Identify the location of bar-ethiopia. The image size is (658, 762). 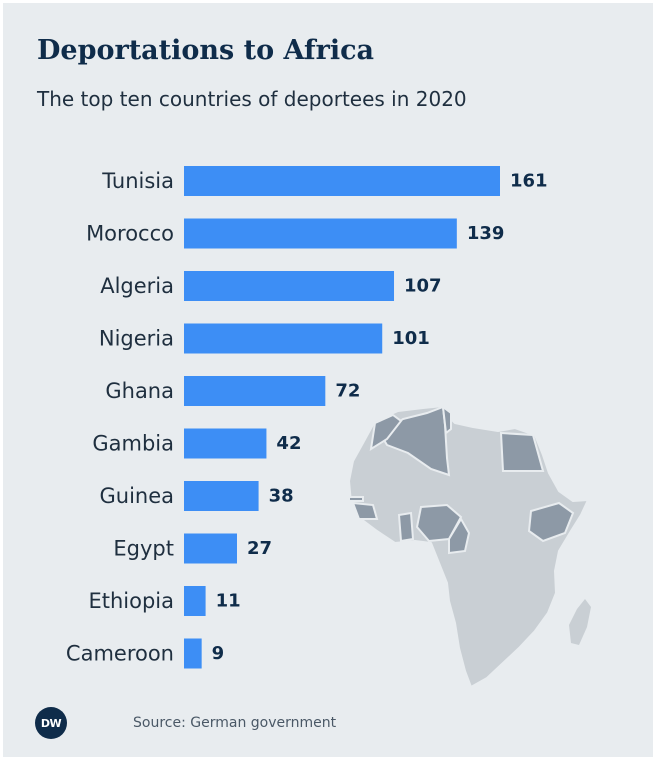
(195, 601).